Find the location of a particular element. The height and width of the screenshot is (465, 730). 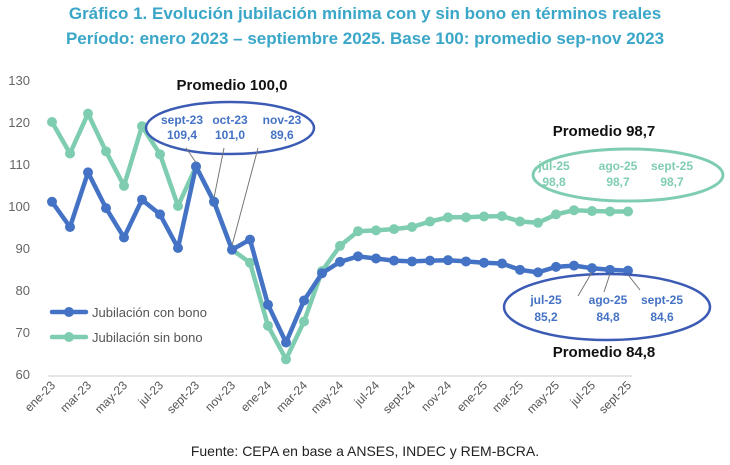

x-tick-label: sept-25 is located at coordinates (615, 397).